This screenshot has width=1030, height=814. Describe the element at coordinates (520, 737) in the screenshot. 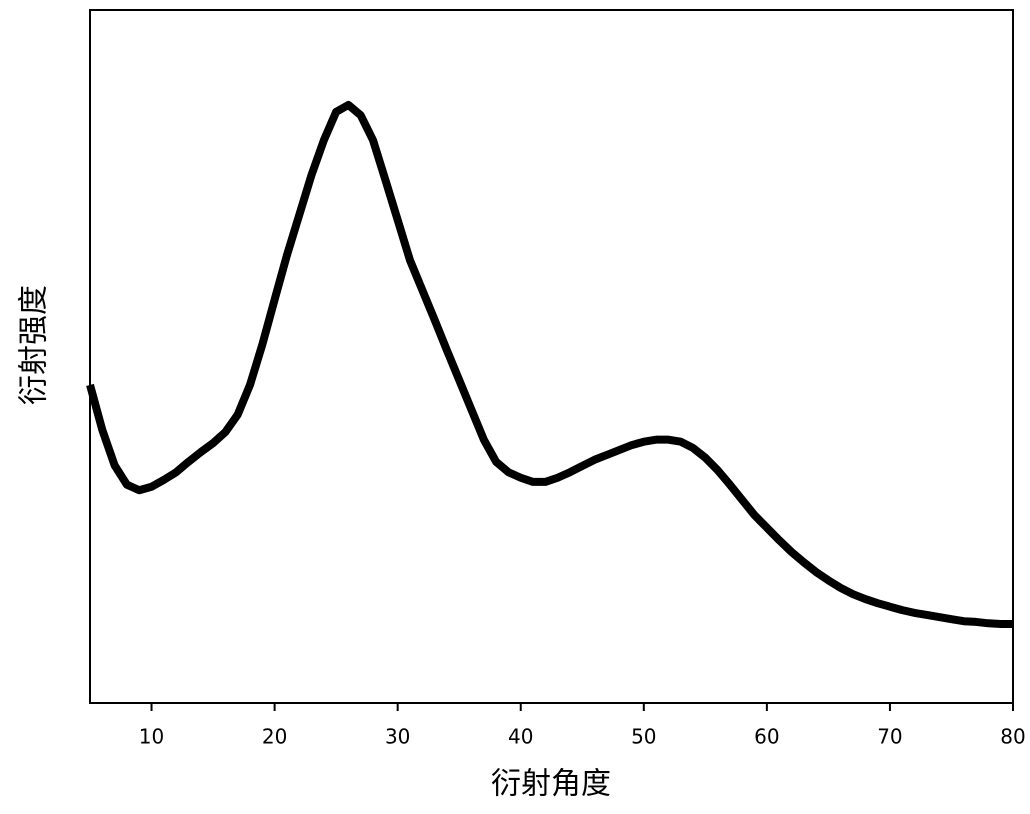

I see `x-tick-label: 40` at that location.